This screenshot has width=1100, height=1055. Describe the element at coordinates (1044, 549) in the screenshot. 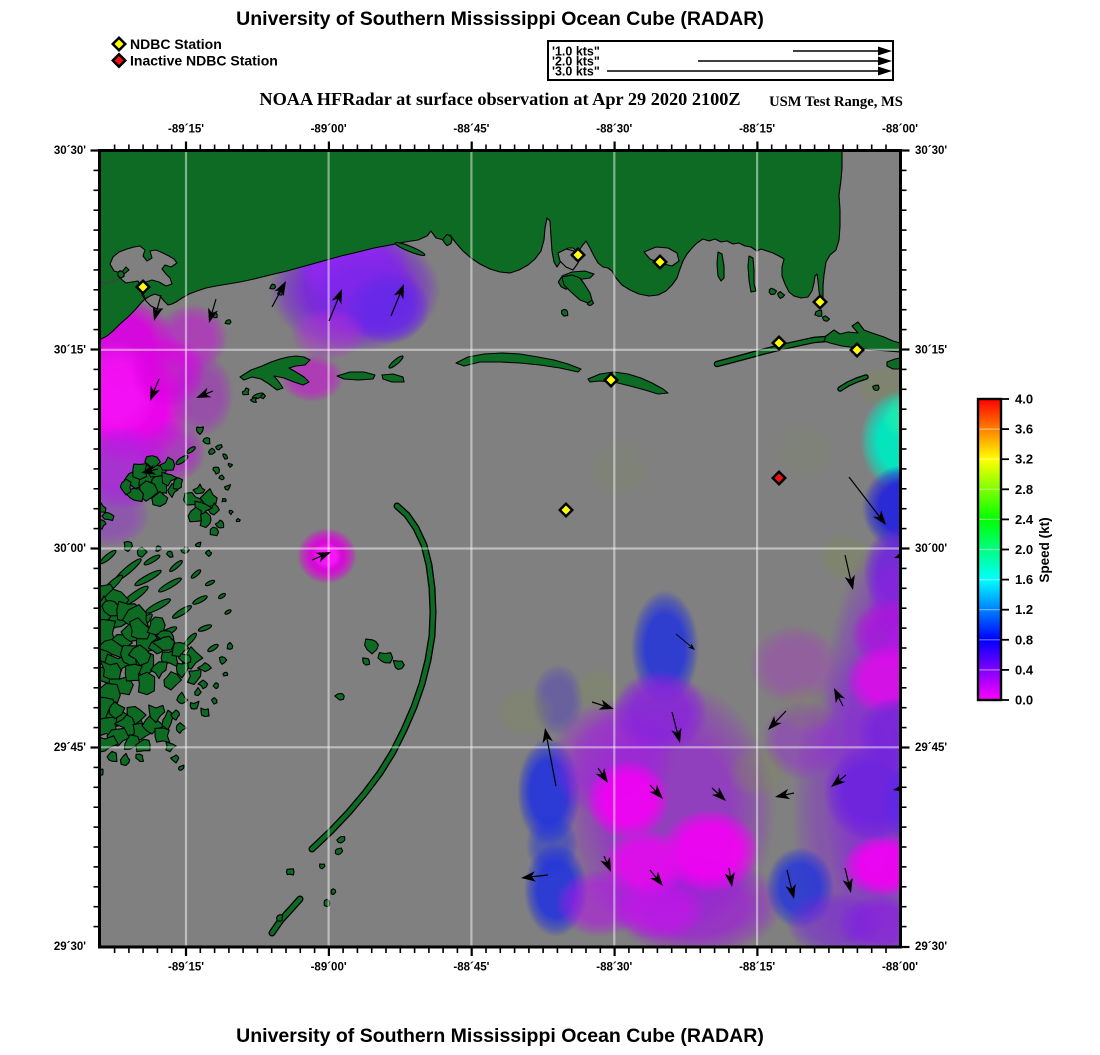

I see `svg-text: Speed (kt)` at that location.